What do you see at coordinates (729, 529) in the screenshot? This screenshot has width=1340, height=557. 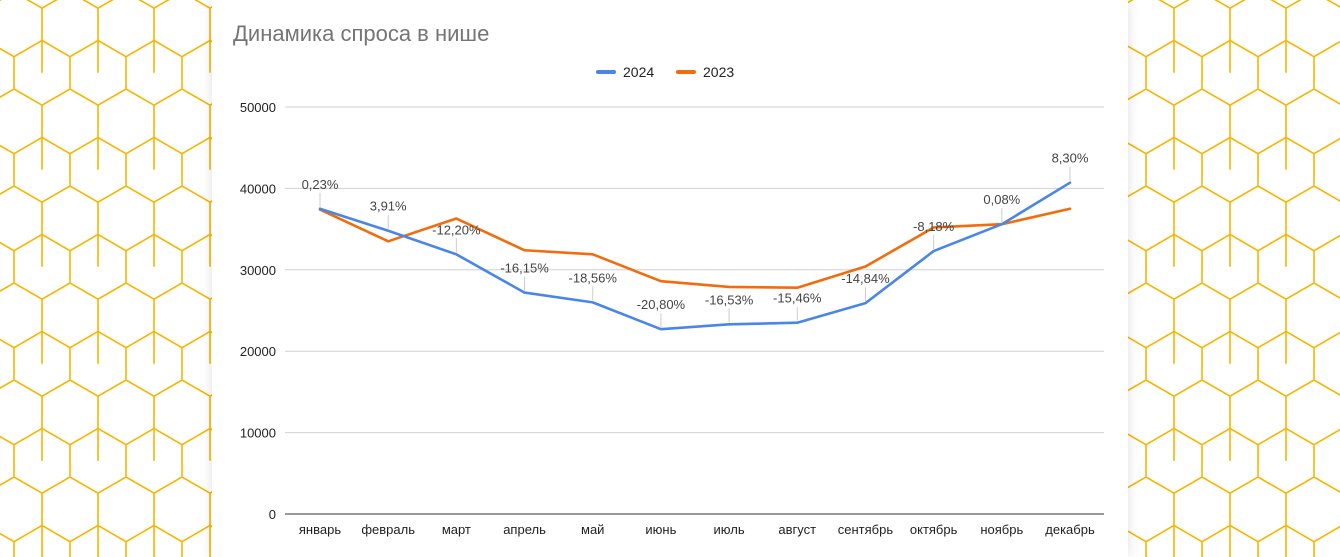 I see `x-tick-label: июль` at bounding box center [729, 529].